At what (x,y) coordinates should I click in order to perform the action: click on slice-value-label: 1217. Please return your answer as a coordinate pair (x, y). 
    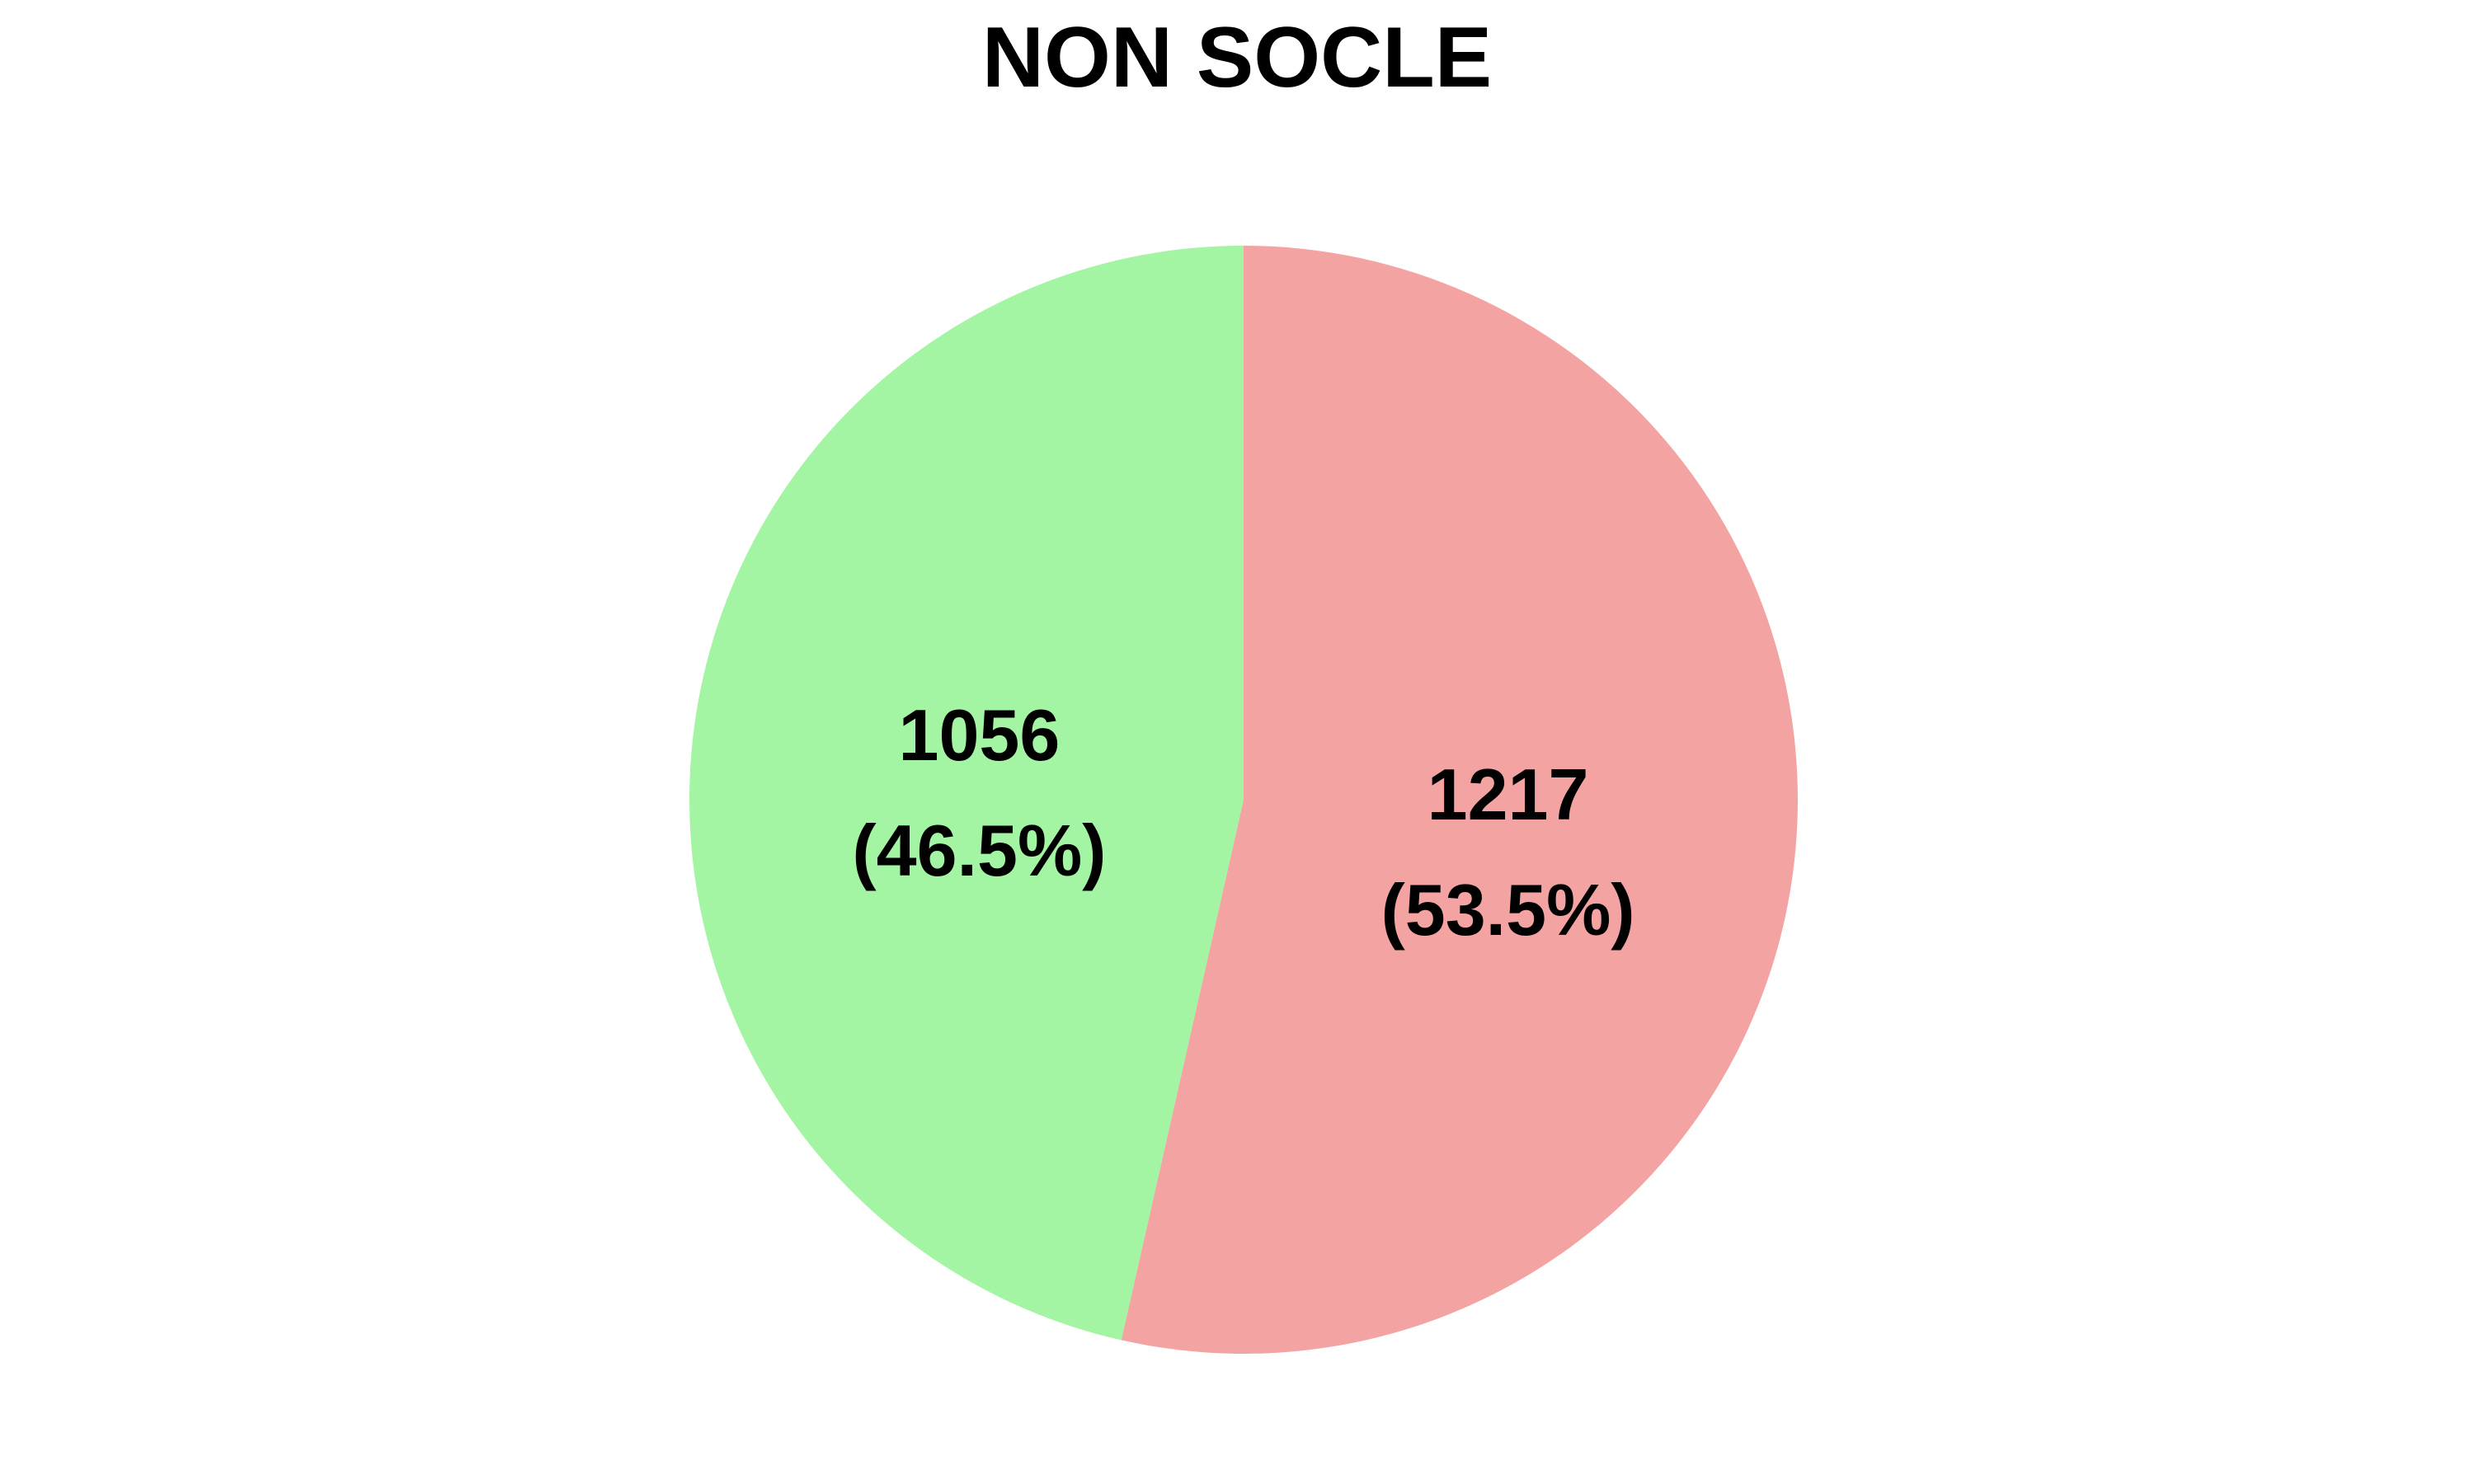
    Looking at the image, I should click on (1508, 794).